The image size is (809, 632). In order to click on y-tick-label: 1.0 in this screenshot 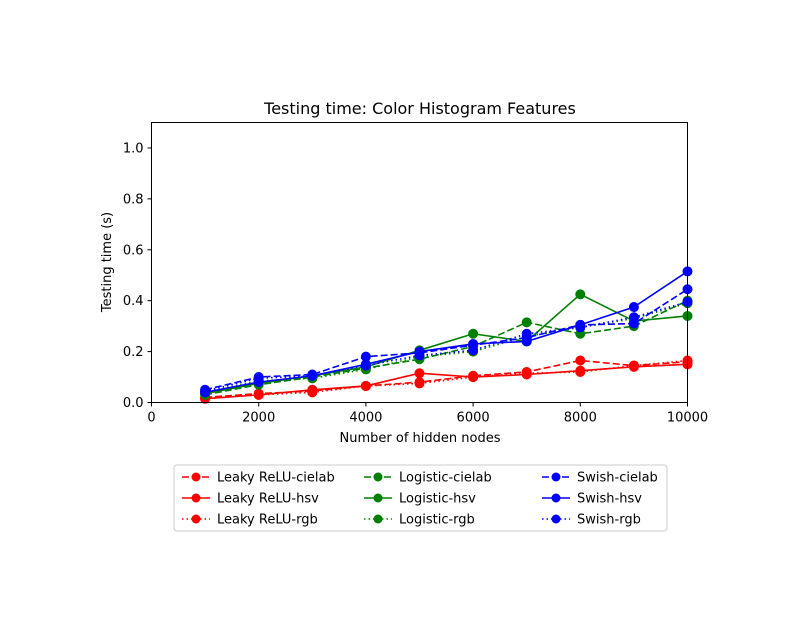, I will do `click(133, 148)`.